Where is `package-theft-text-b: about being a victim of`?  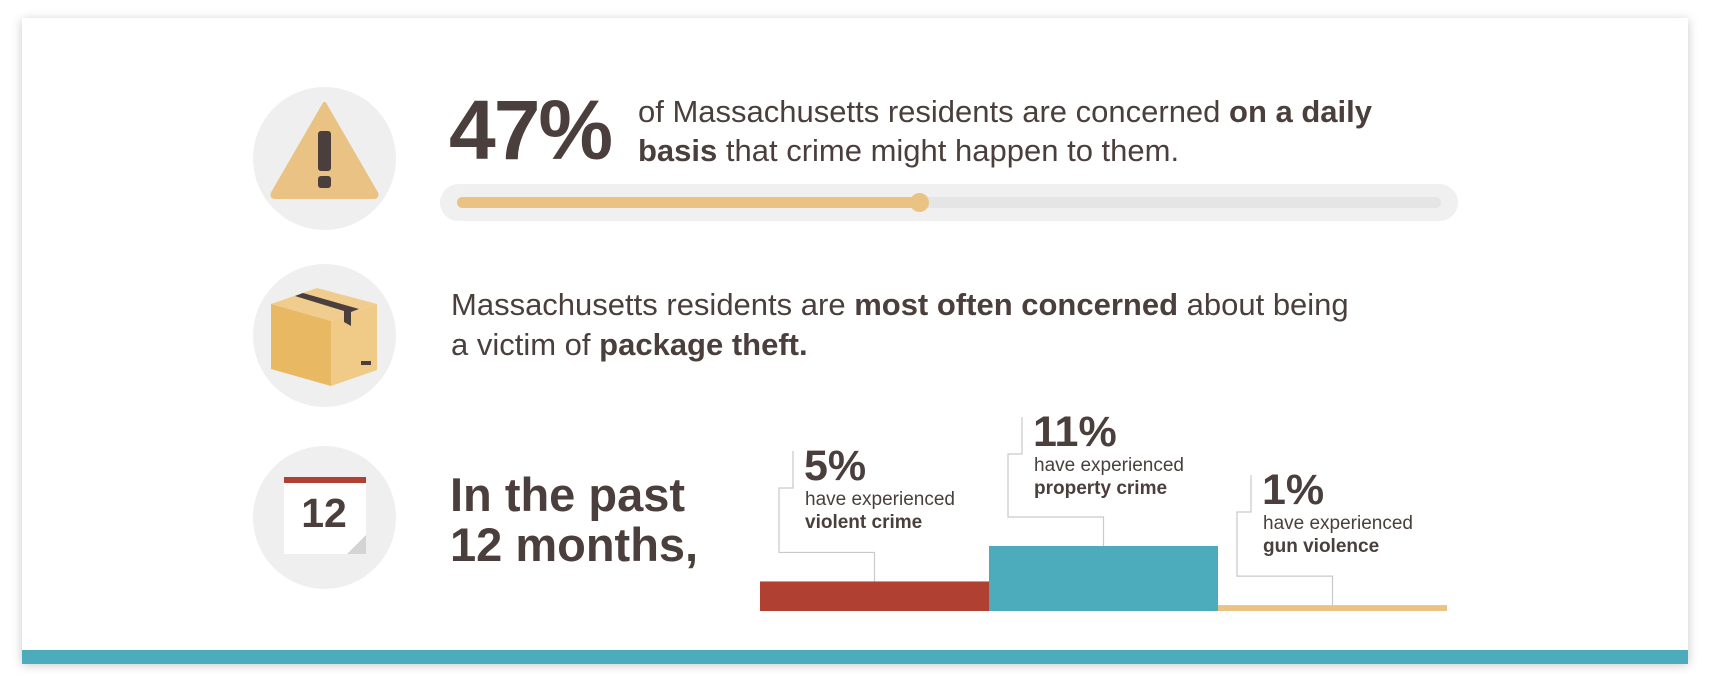
package-theft-text-b: about being a victim of is located at coordinates (900, 324).